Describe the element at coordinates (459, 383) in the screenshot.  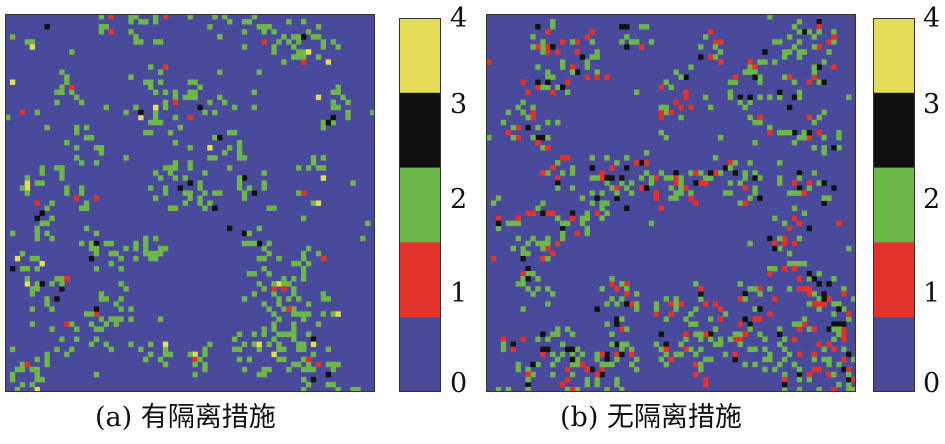
I see `colorbar-a-tick-0: 0` at that location.